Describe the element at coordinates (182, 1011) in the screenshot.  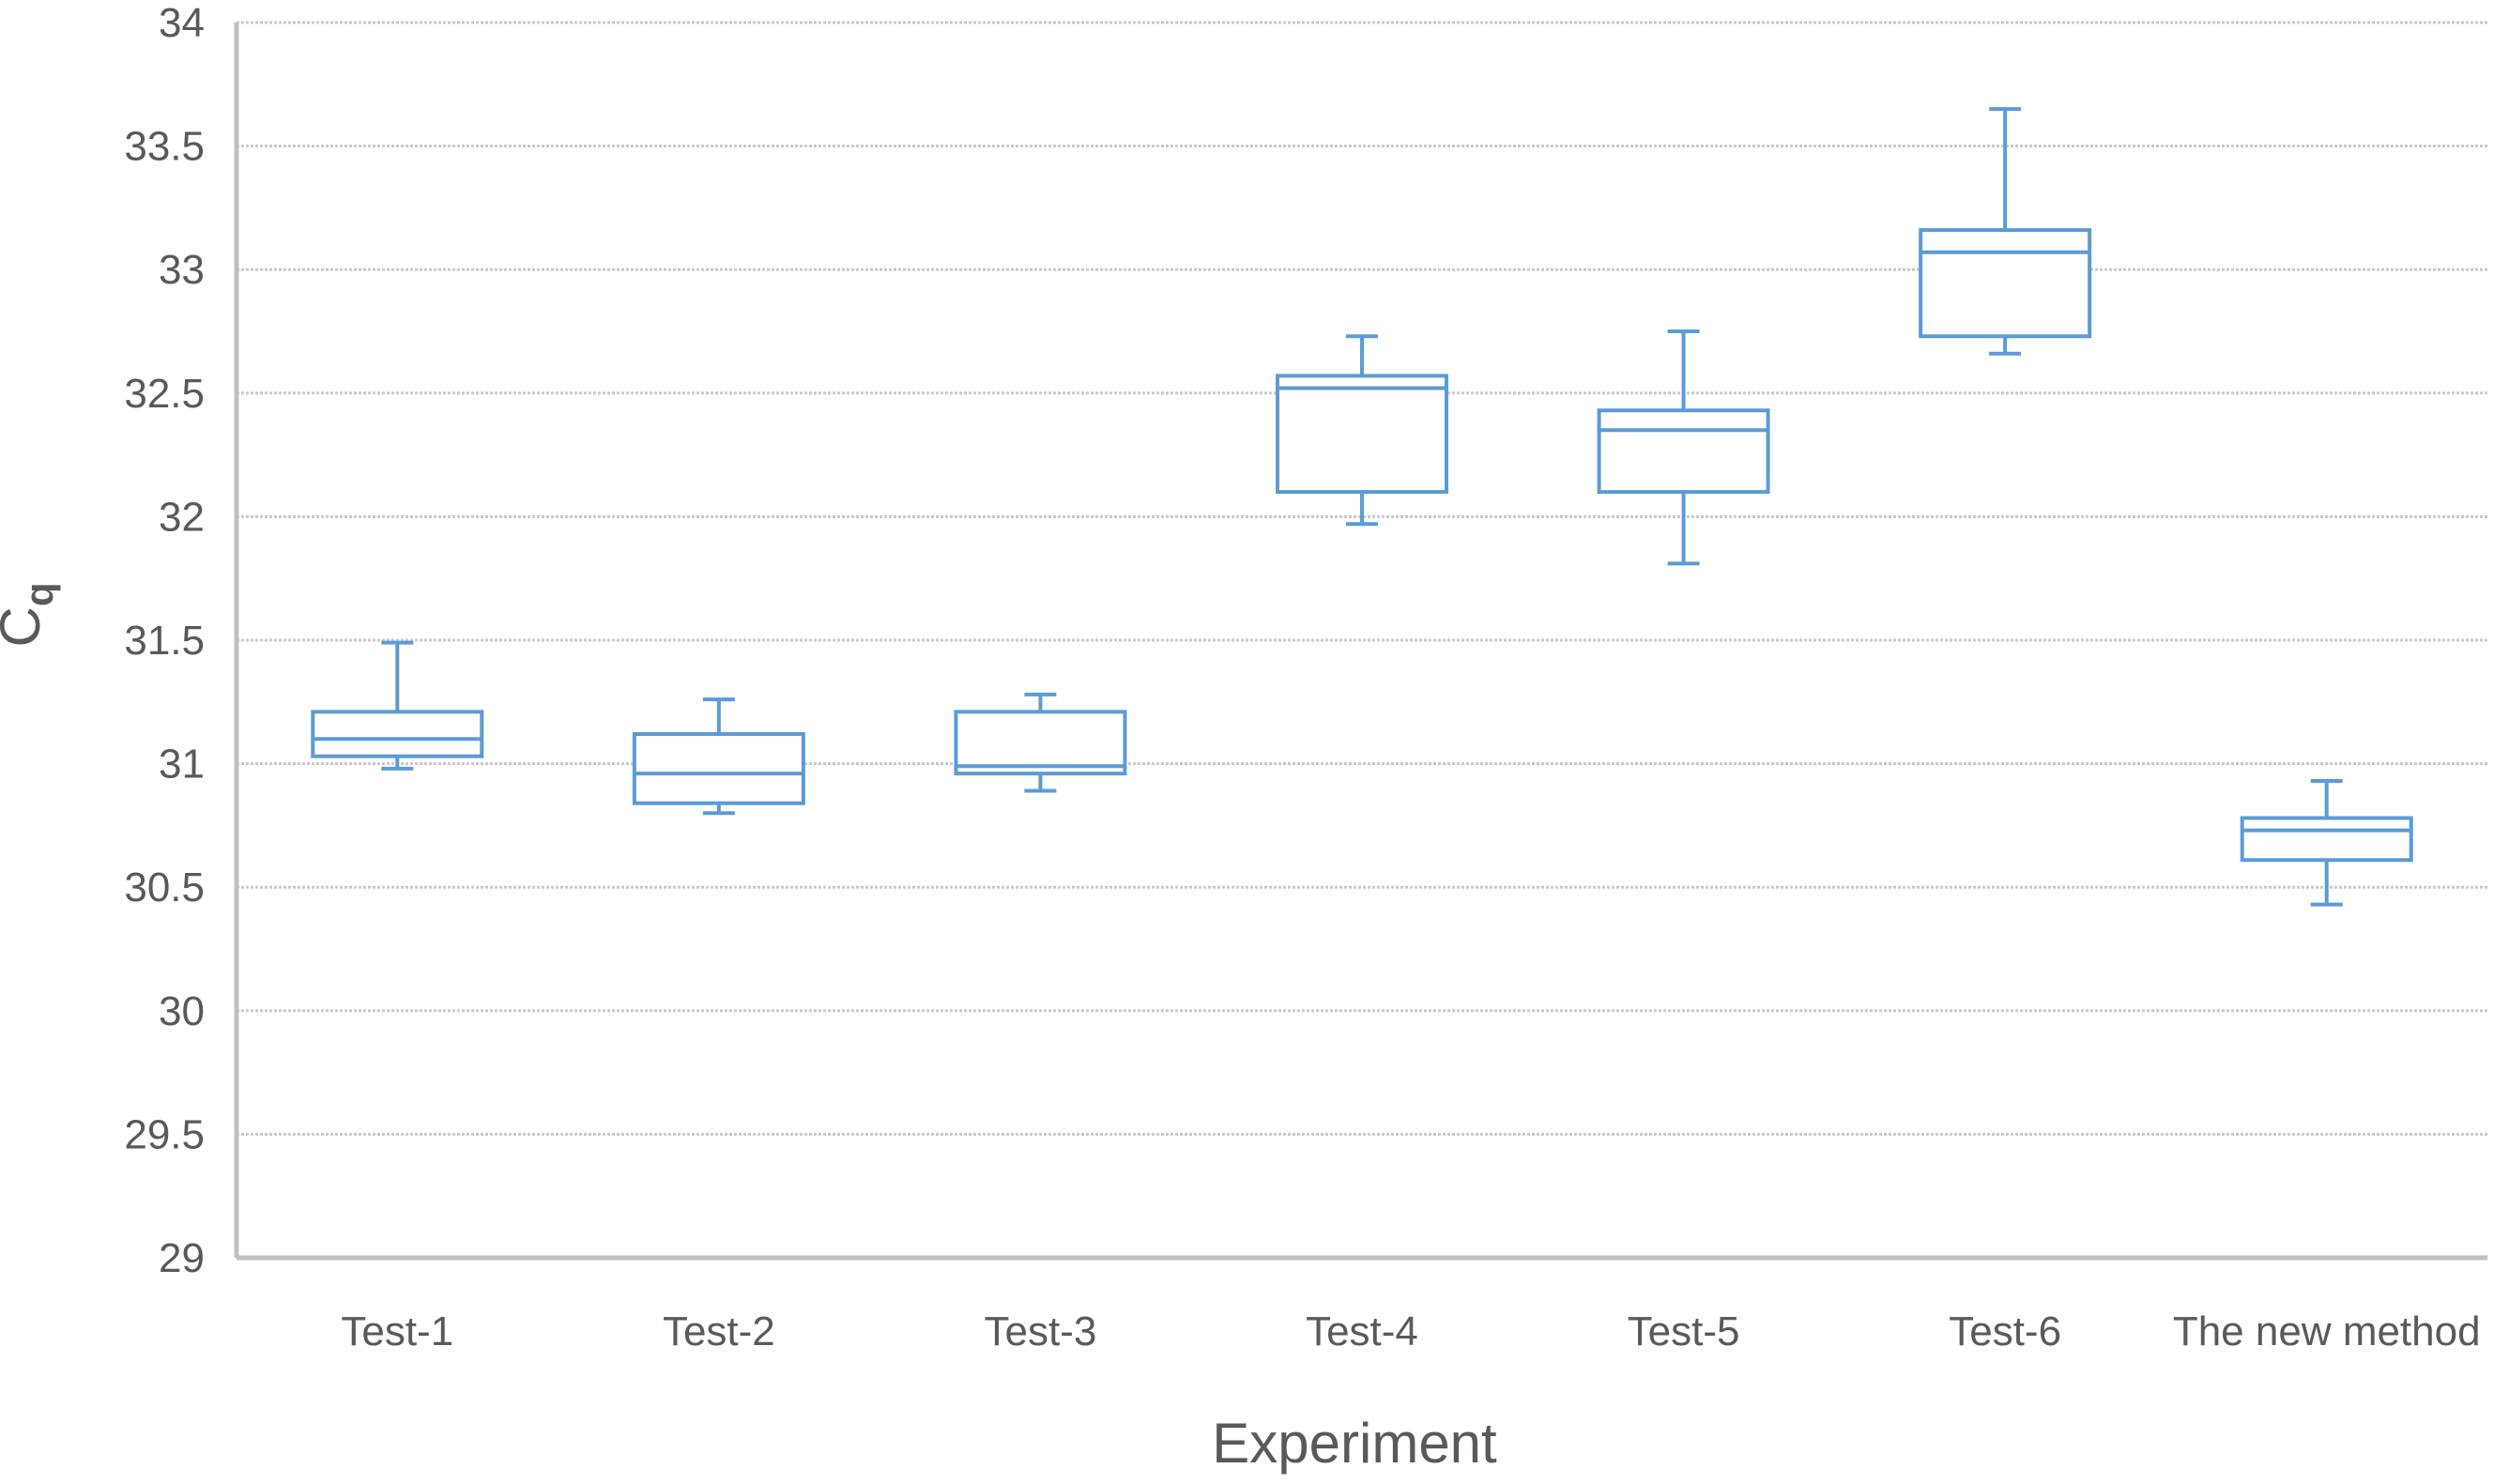
I see `y-tick-label: 30` at that location.